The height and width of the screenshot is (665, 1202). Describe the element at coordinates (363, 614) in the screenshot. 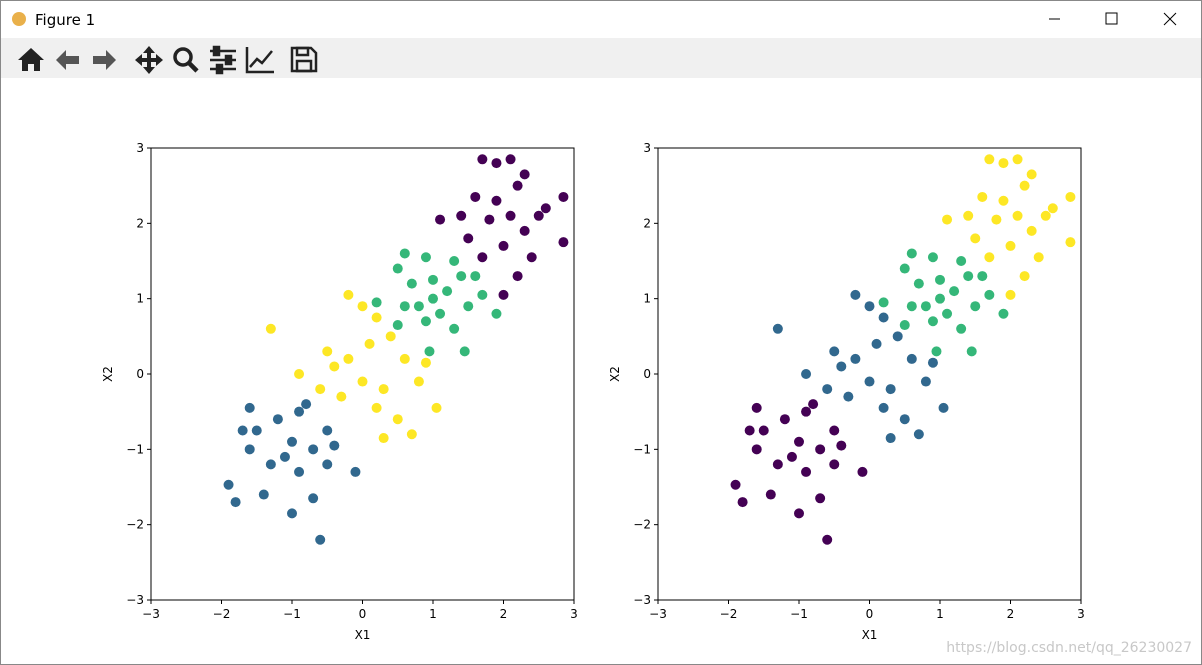

I see `x-tick-label: 0` at that location.